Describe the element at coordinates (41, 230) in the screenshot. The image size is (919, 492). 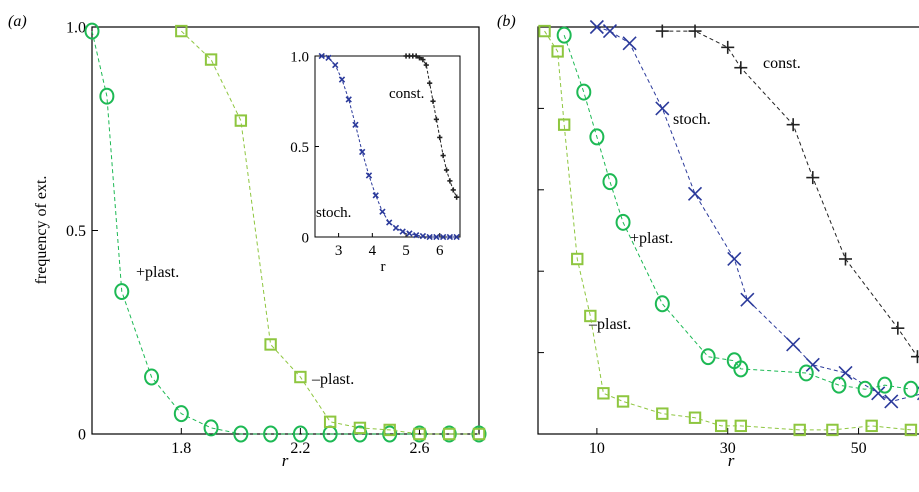
I see `panel-a-ylabel: frequency of ext.` at that location.